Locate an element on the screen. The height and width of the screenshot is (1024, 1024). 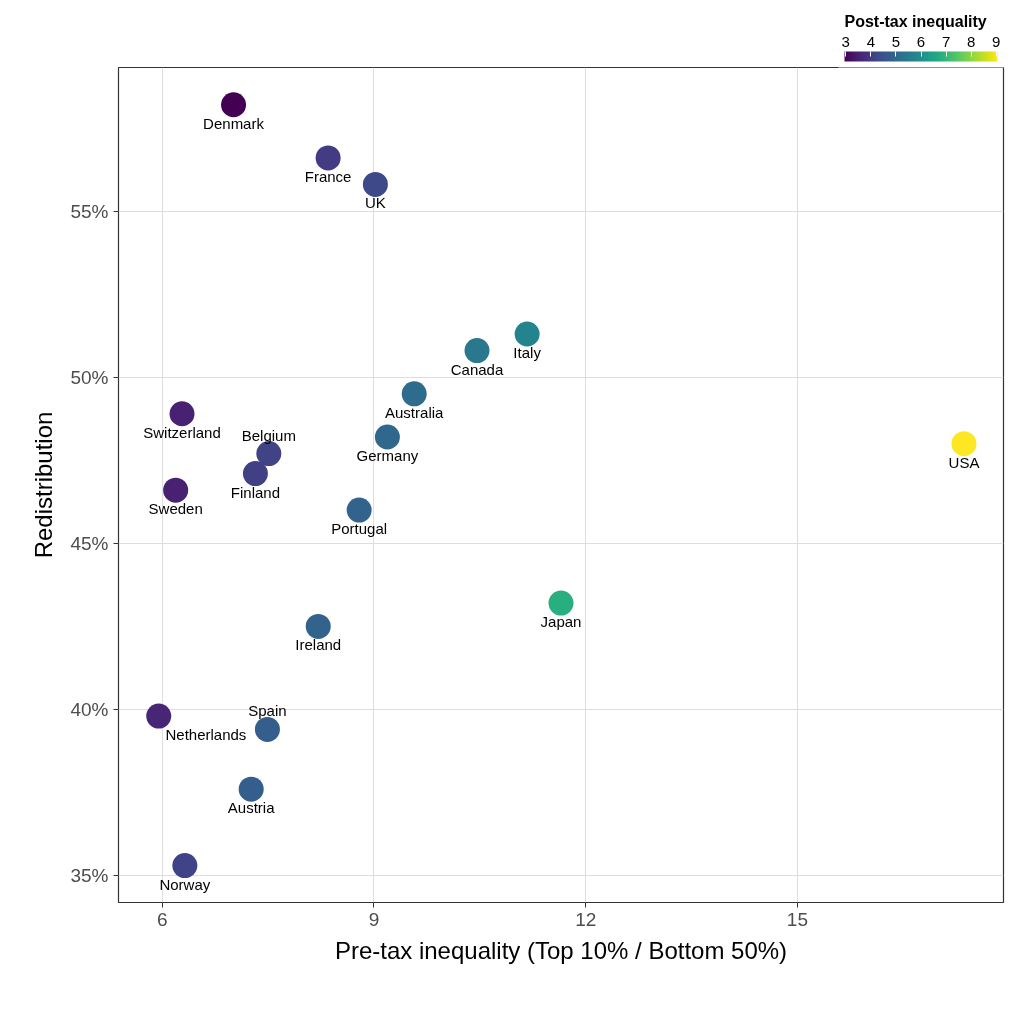
annotation: Japan is located at coordinates (561, 622).